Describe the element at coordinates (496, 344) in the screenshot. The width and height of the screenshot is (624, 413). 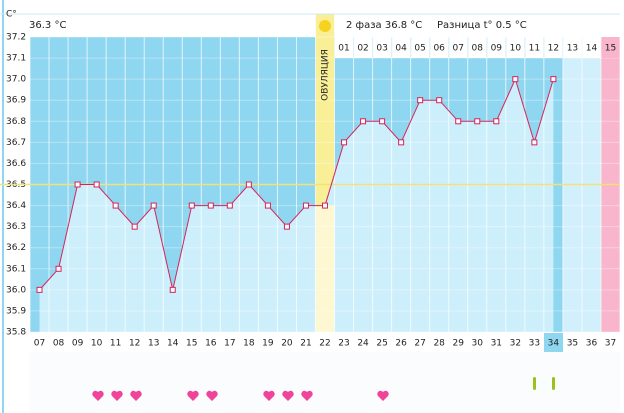
I see `x-tick-label: 31` at that location.